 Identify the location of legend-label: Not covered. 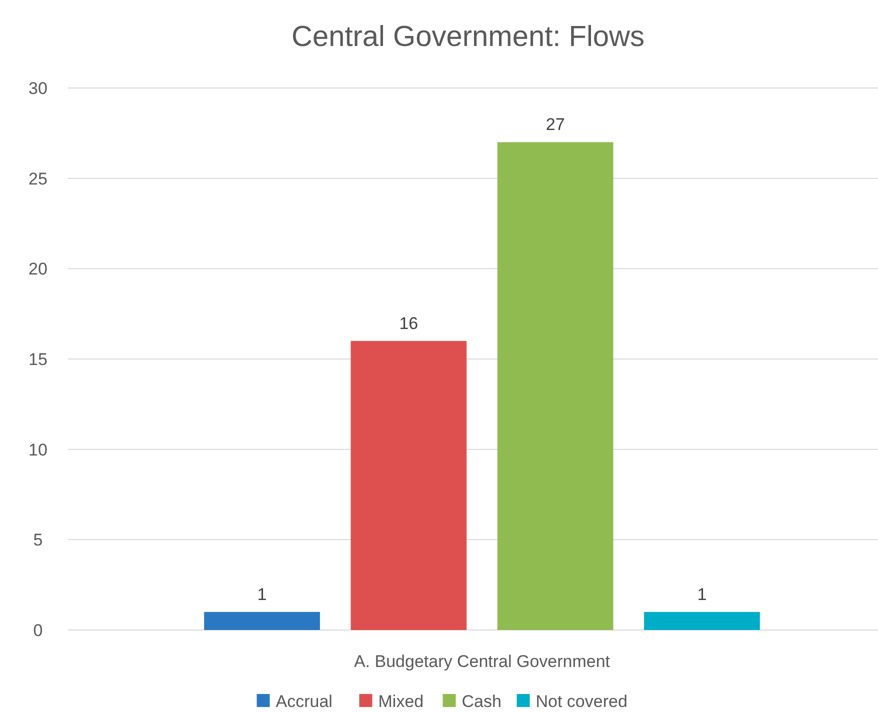
(582, 701).